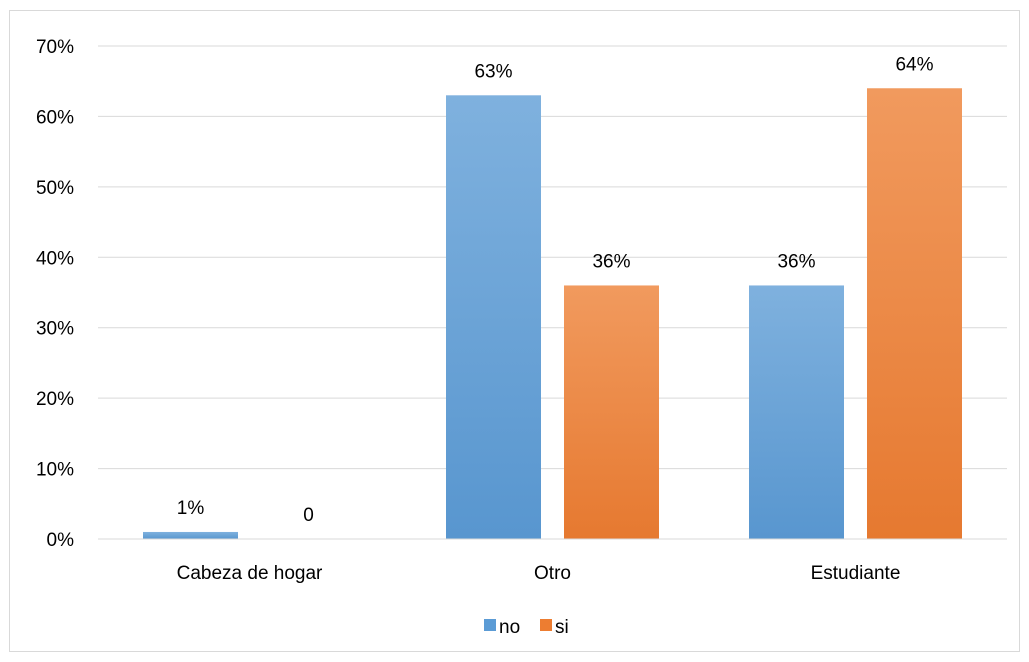 This screenshot has height=662, width=1029. I want to click on y-tick-label: 20%, so click(55, 399).